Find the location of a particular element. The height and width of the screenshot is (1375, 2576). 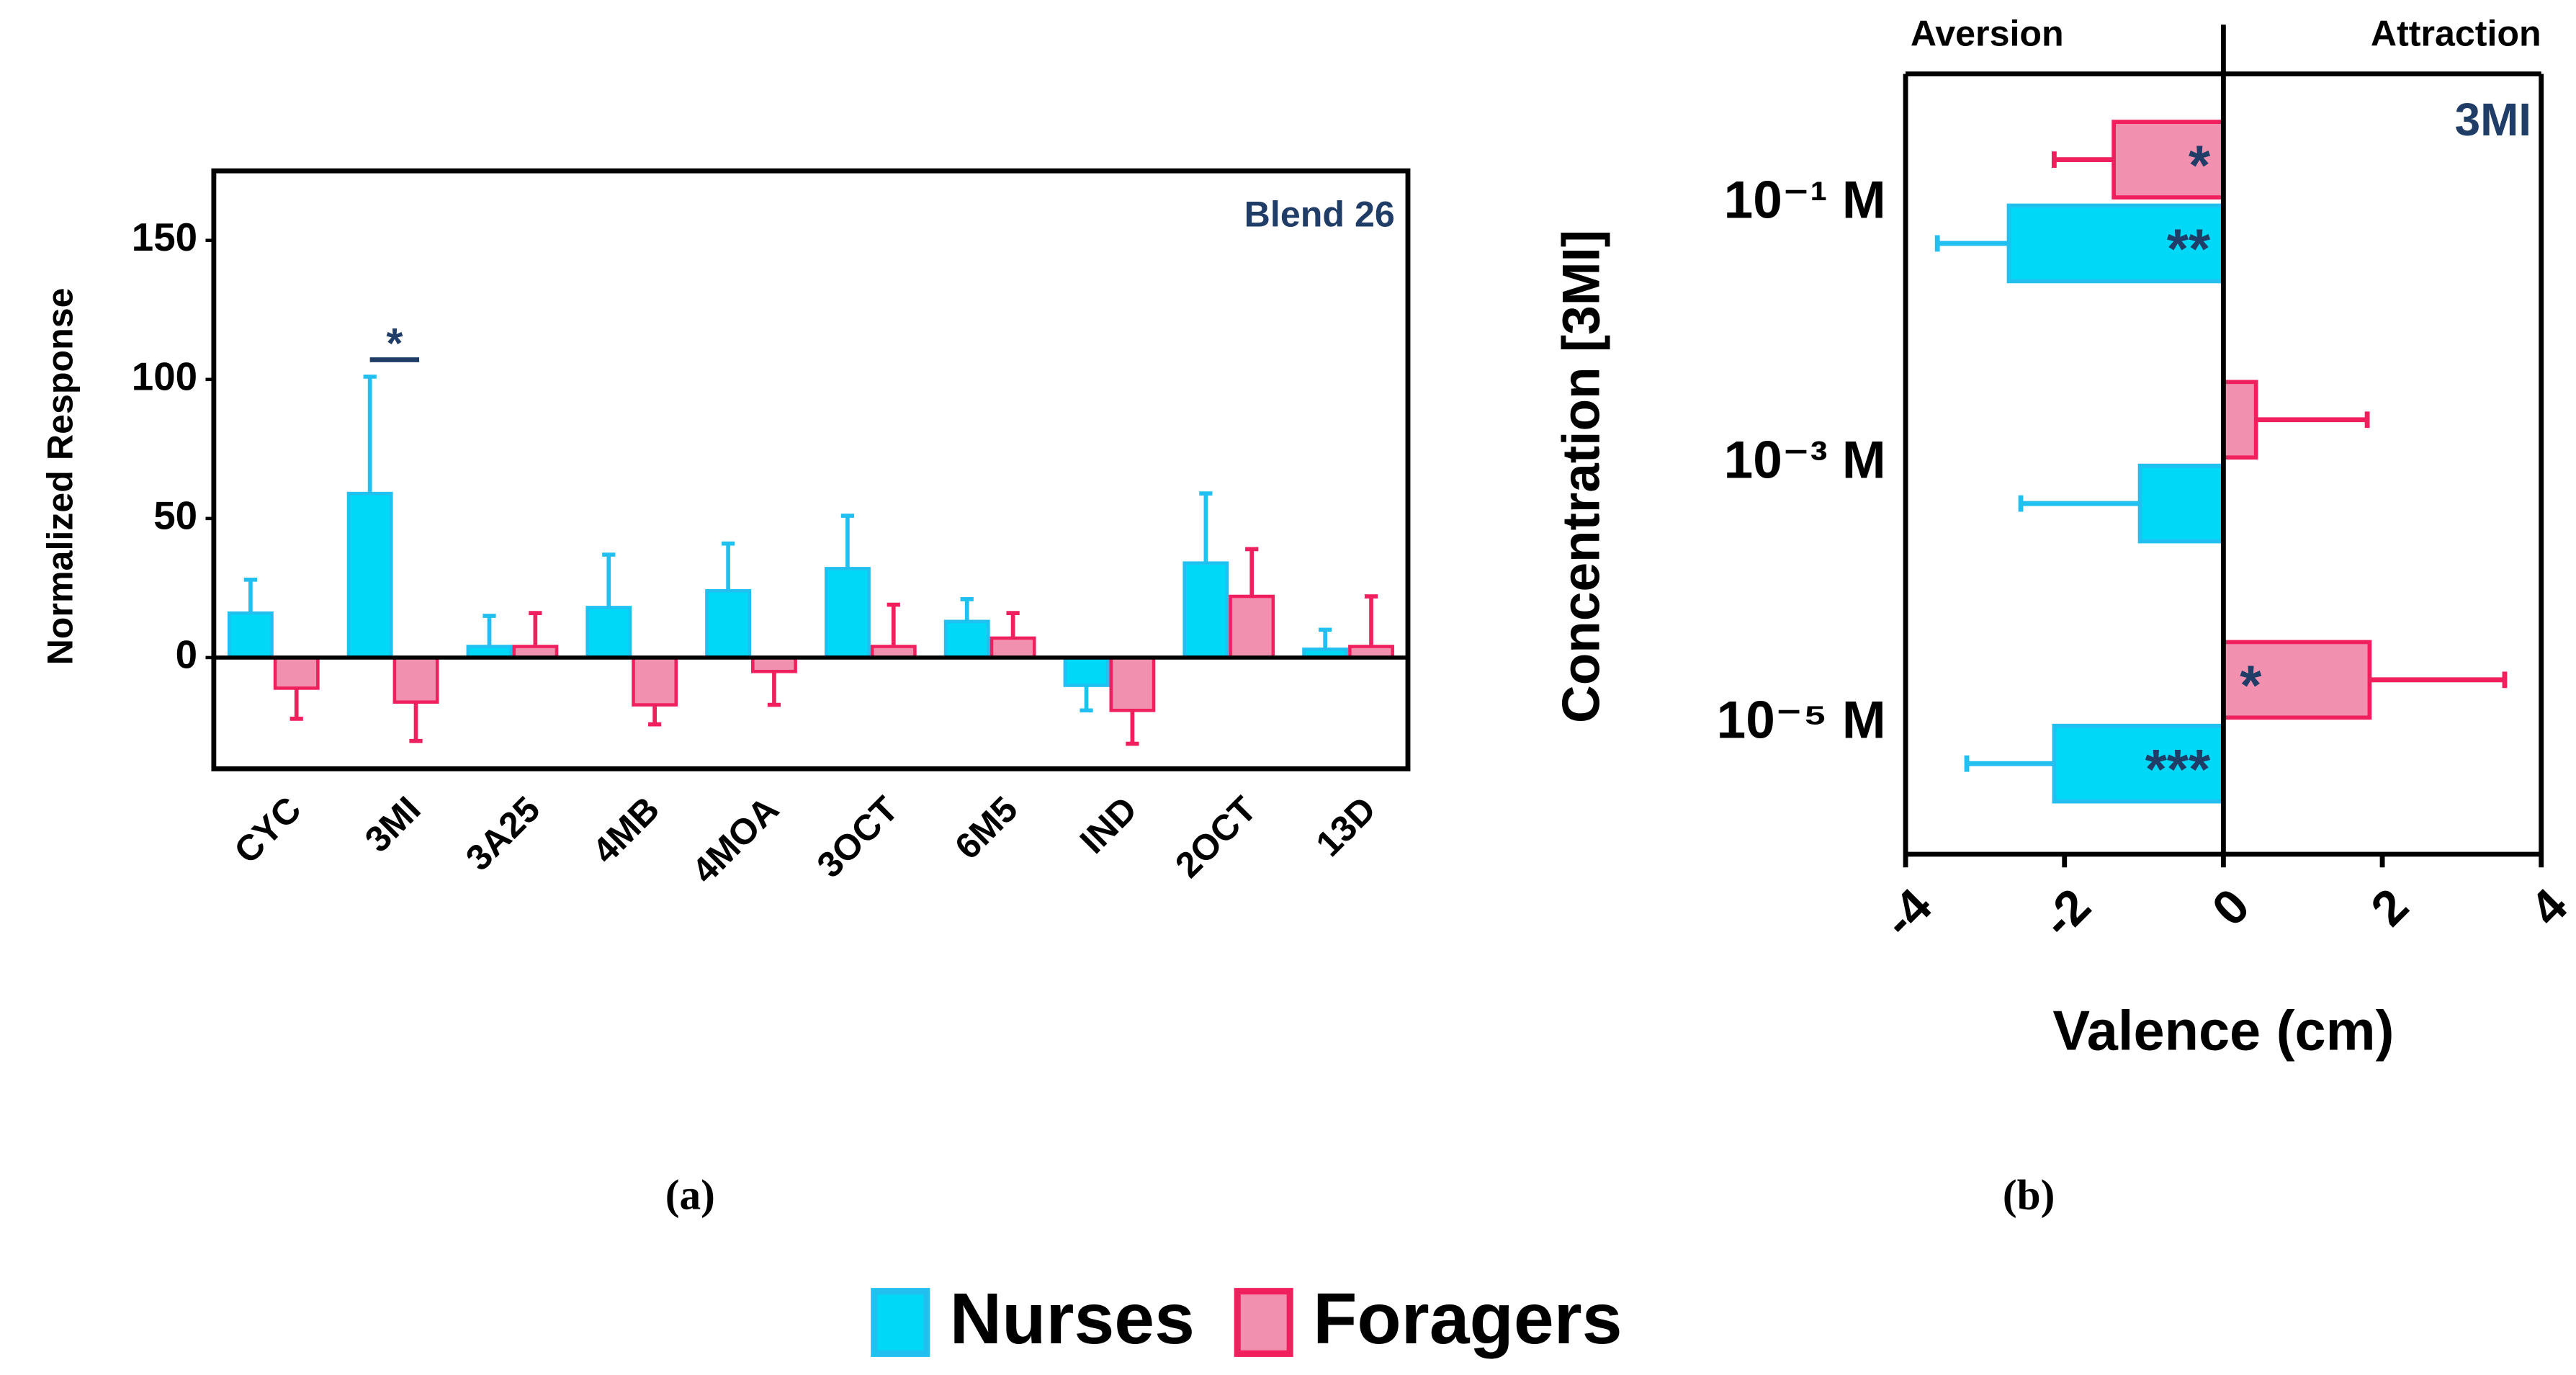

x-tick-label: 0 is located at coordinates (2231, 908).